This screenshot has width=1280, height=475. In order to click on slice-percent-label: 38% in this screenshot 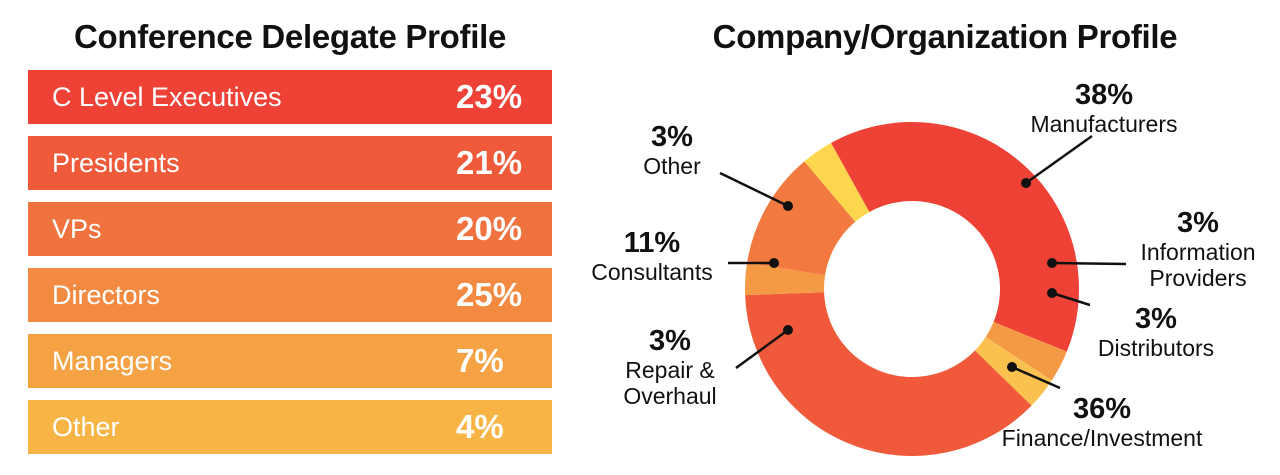, I will do `click(1104, 95)`.